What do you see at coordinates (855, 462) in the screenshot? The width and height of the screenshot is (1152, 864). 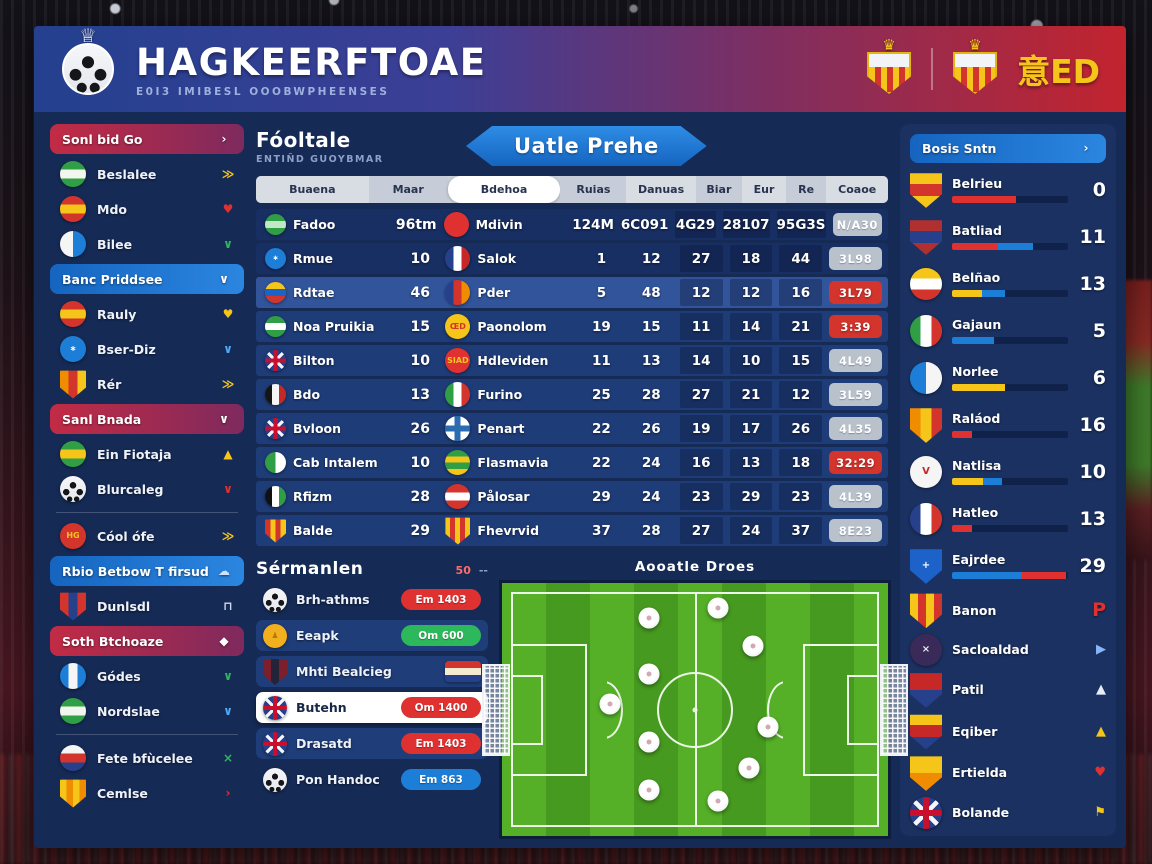 I see `odds-badge: 32:29` at bounding box center [855, 462].